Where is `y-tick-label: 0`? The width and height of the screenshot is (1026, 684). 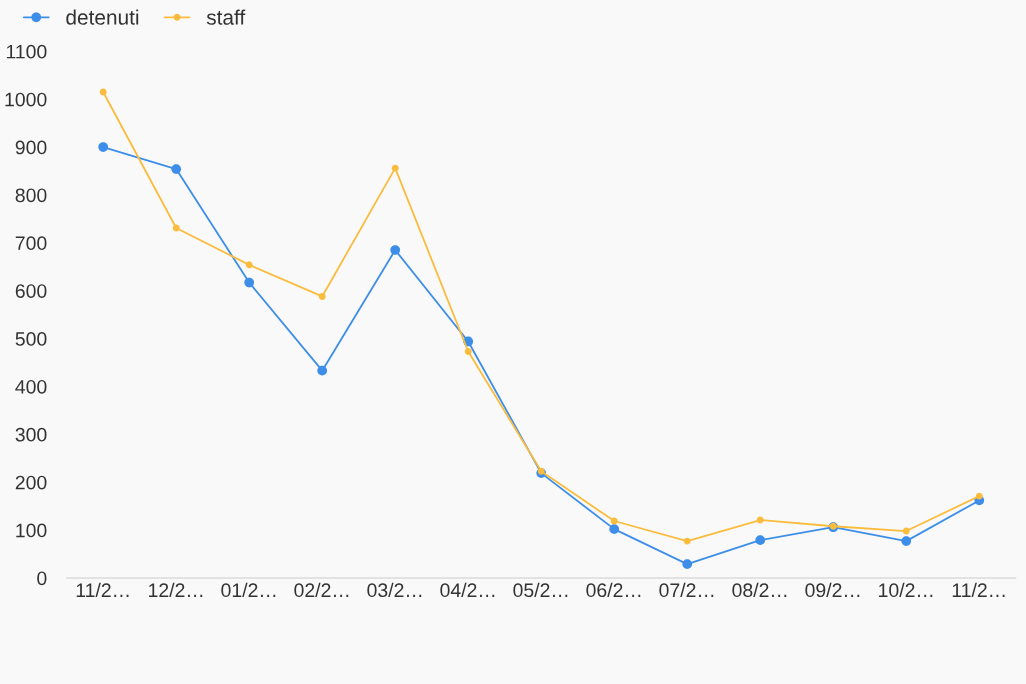 y-tick-label: 0 is located at coordinates (42, 578).